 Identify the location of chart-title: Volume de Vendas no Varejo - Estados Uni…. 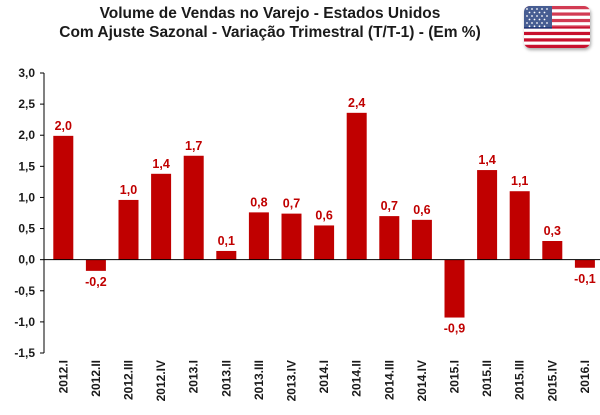
(270, 23).